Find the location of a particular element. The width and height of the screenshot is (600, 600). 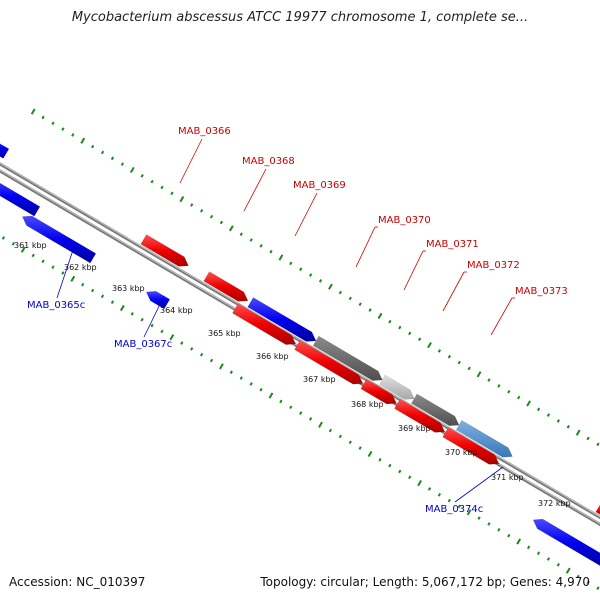

kbp-tick-label: 361 kbp is located at coordinates (30, 245).